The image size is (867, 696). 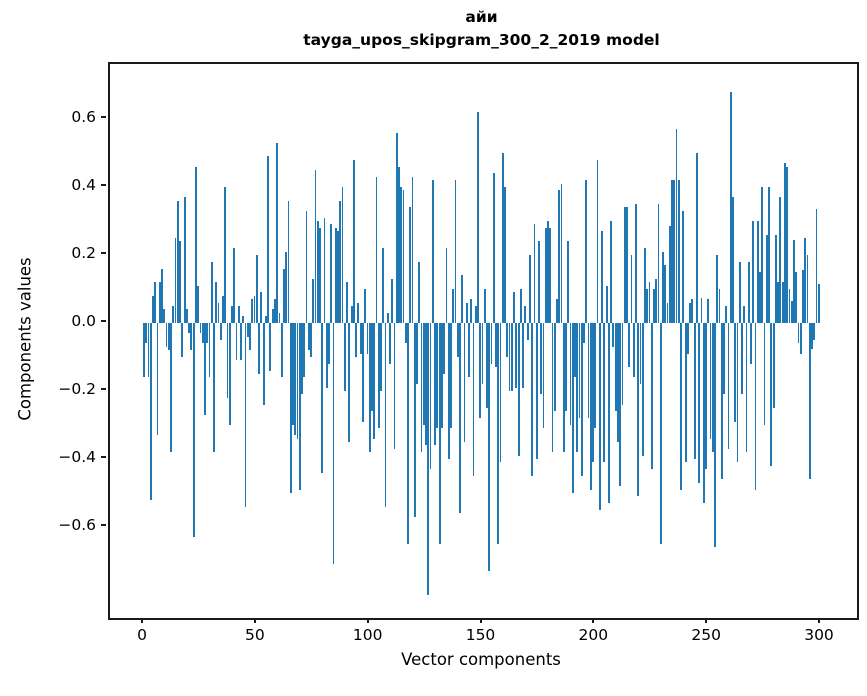 I want to click on x-tick-label: 100, so click(x=367, y=635).